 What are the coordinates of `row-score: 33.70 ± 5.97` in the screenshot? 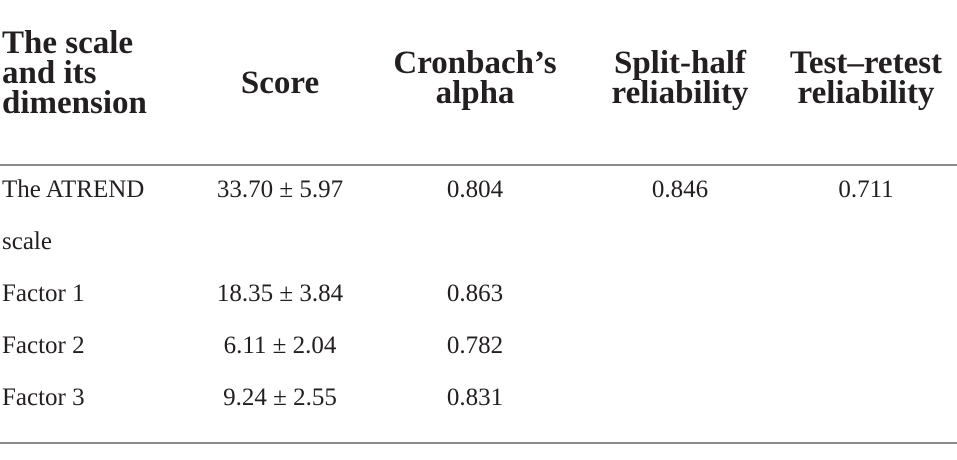 It's located at (280, 189).